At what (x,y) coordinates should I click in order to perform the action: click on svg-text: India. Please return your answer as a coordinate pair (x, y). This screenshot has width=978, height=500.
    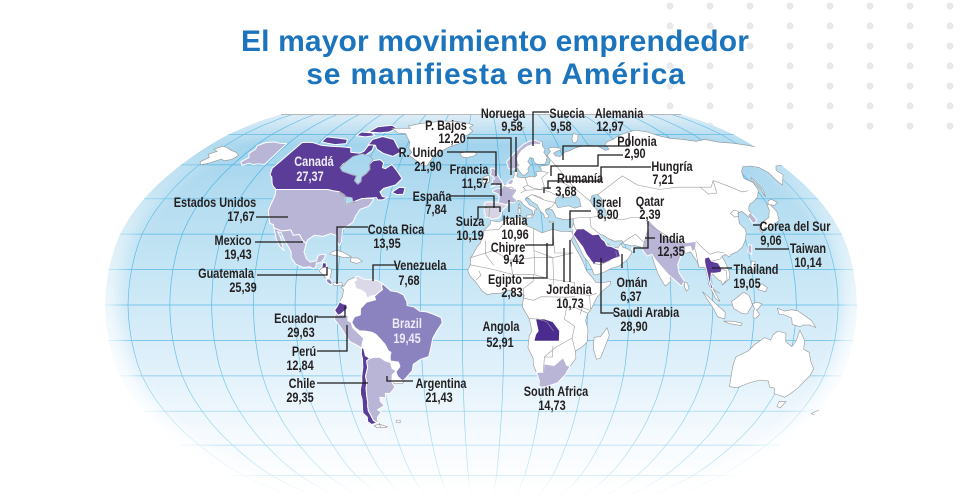
    Looking at the image, I should click on (672, 239).